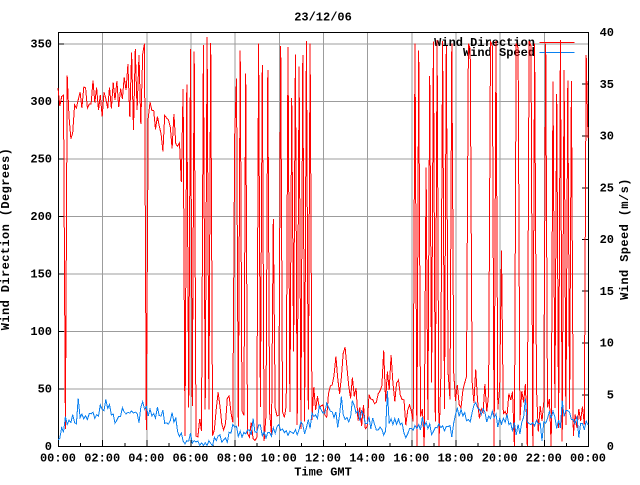  Describe the element at coordinates (45, 390) in the screenshot. I see `svg-text: 50` at that location.